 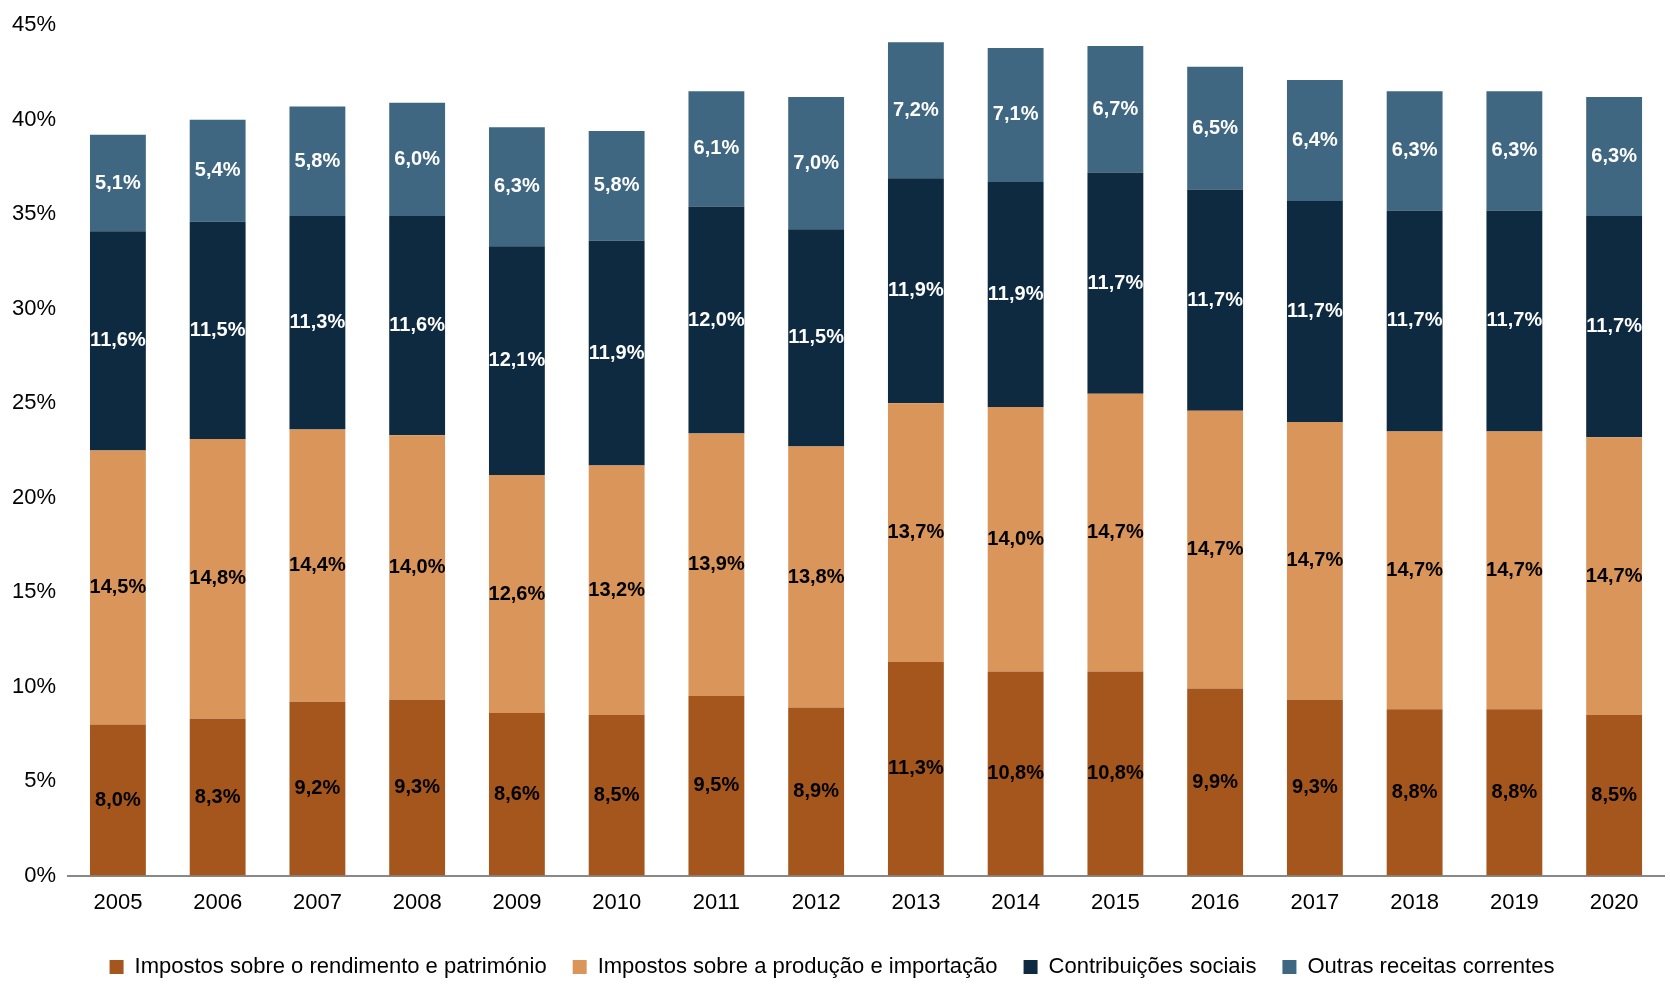 I want to click on x-tick-label: 2019, so click(x=1514, y=901).